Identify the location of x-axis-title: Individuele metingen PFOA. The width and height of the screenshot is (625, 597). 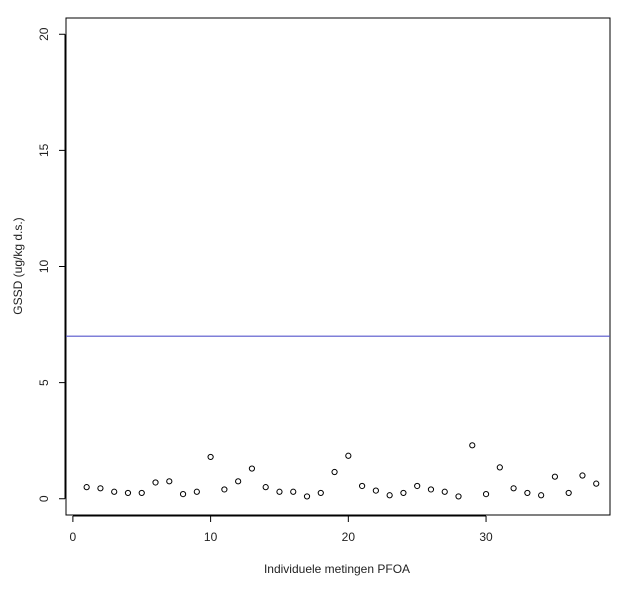
(337, 569).